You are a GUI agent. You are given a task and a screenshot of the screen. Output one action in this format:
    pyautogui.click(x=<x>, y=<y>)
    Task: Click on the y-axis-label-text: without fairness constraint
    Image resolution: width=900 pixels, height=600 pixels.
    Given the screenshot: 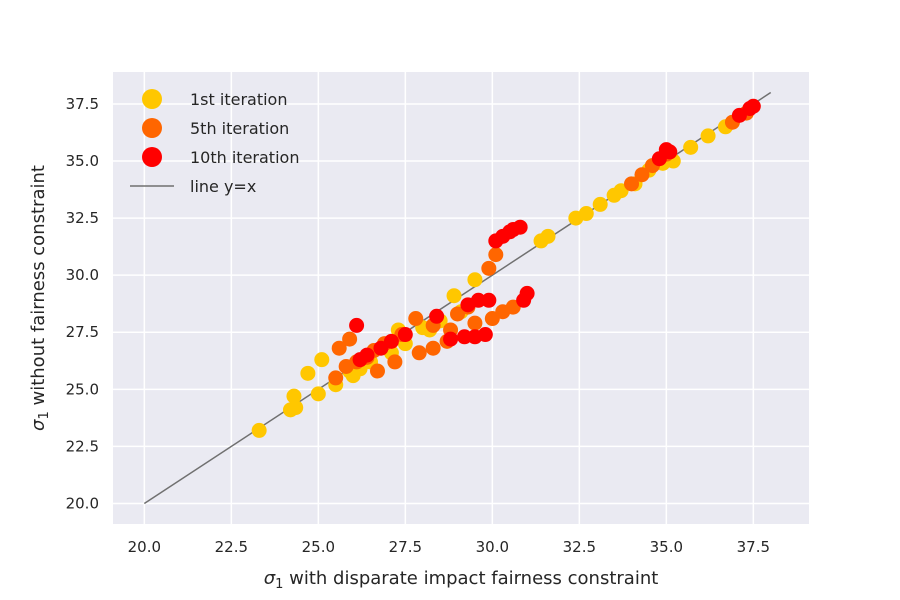 What is the action you would take?
    pyautogui.click(x=38, y=288)
    